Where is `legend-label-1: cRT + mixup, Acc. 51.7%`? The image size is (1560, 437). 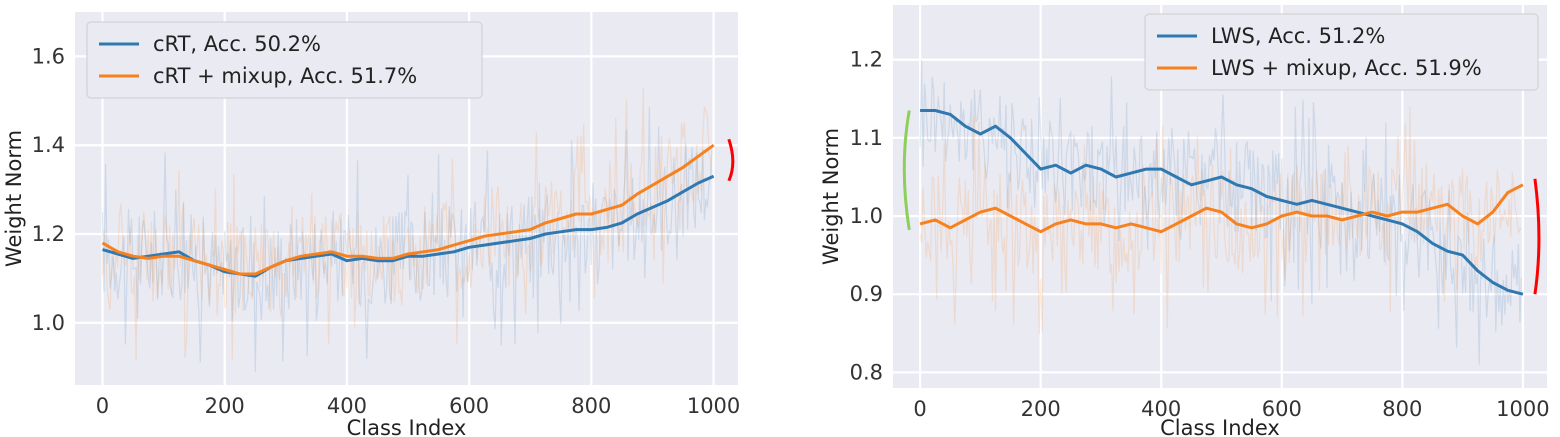
legend-label-1: cRT + mixup, Acc. 51.7% is located at coordinates (285, 76).